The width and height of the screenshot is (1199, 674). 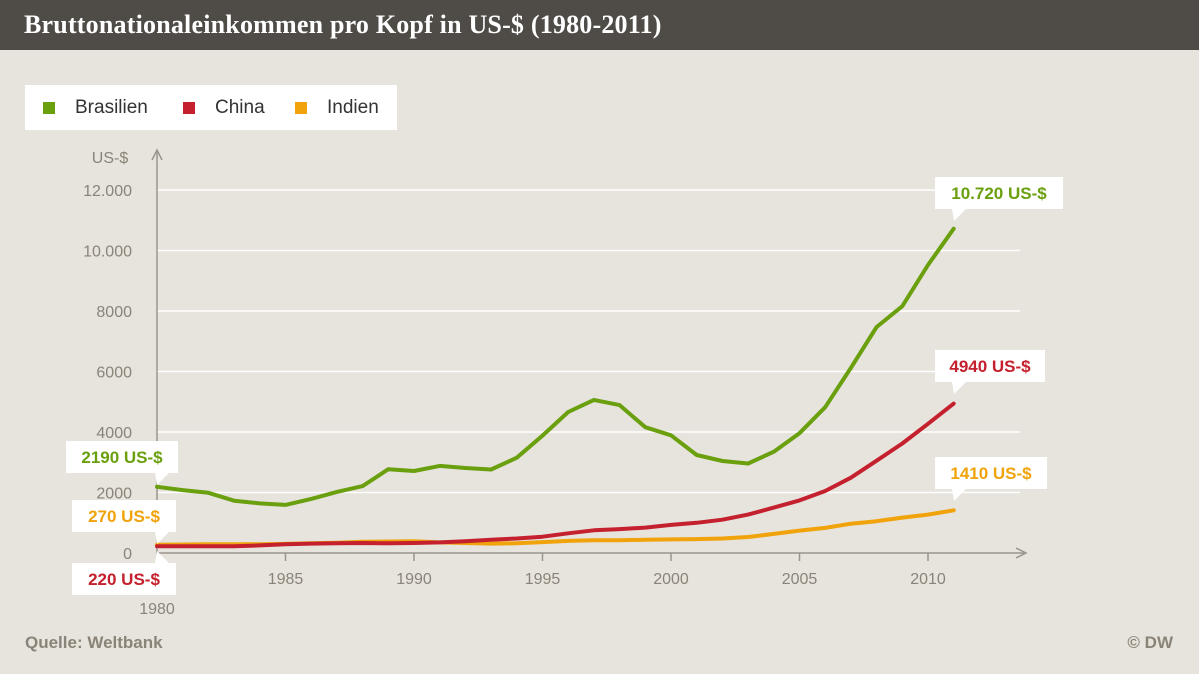 I want to click on annotation-label: 1410 US-$, so click(x=991, y=473).